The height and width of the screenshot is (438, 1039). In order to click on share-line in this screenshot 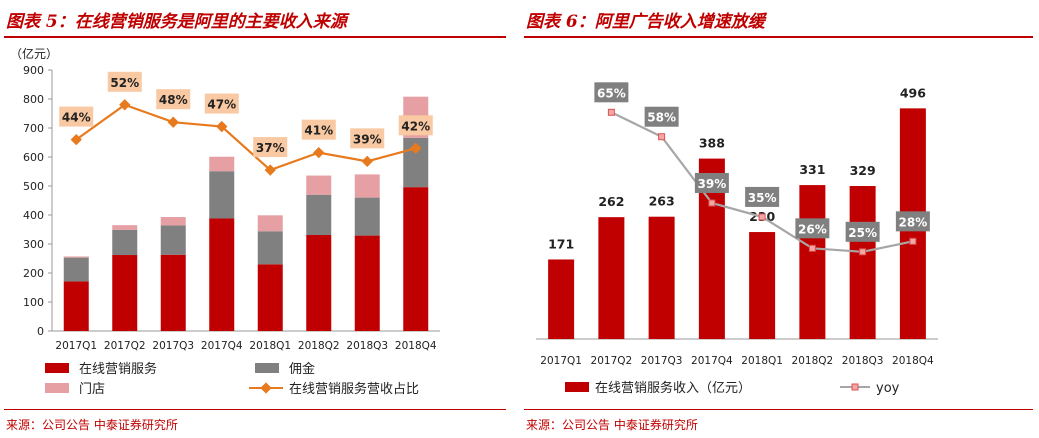, I will do `click(246, 137)`.